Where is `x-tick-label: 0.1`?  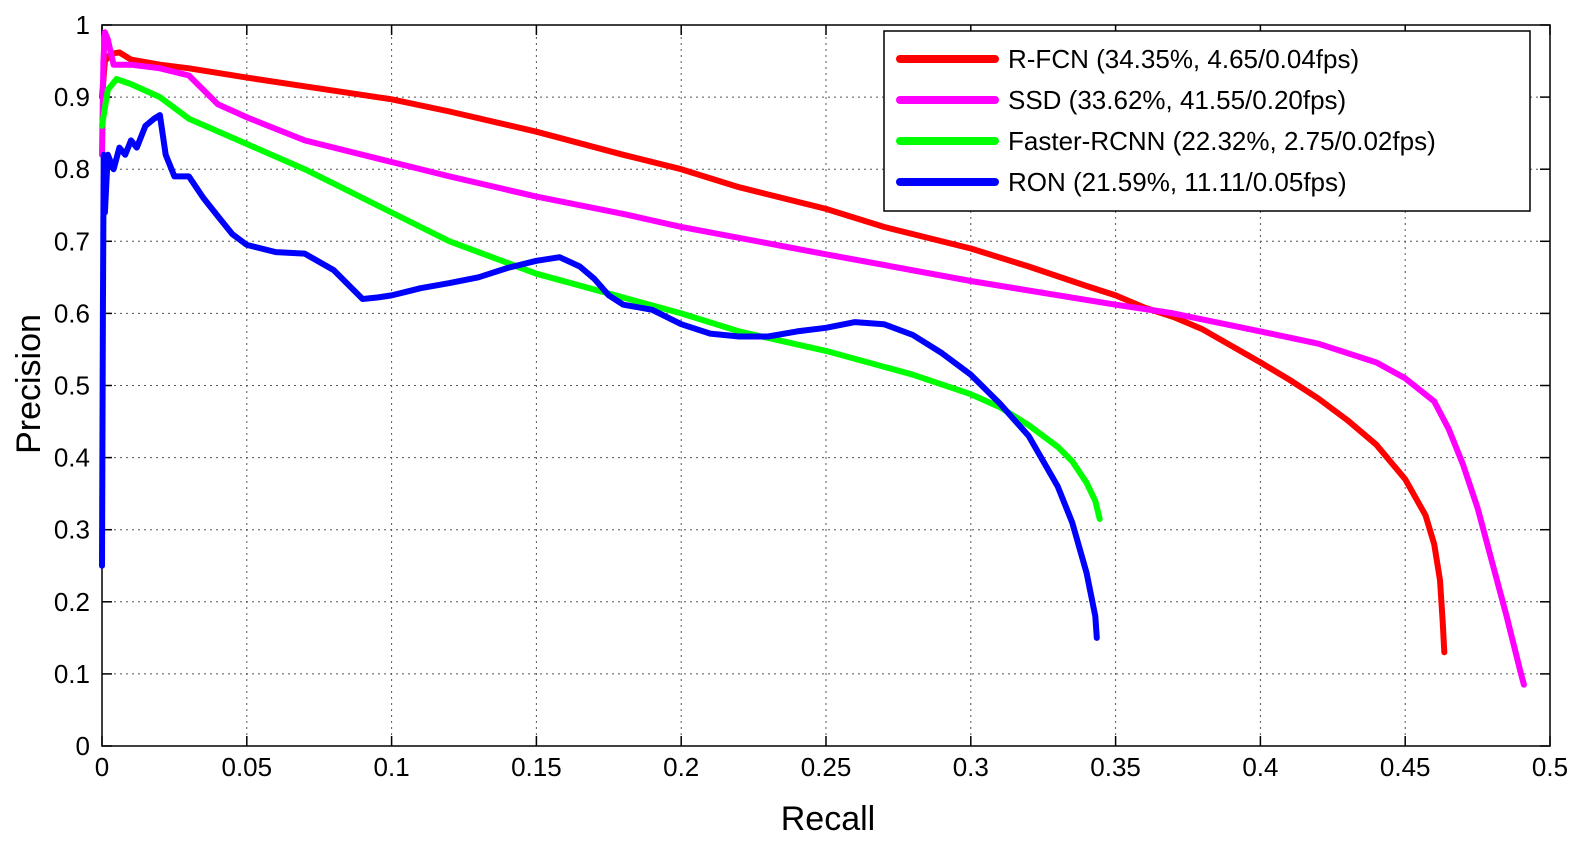
x-tick-label: 0.1 is located at coordinates (392, 767).